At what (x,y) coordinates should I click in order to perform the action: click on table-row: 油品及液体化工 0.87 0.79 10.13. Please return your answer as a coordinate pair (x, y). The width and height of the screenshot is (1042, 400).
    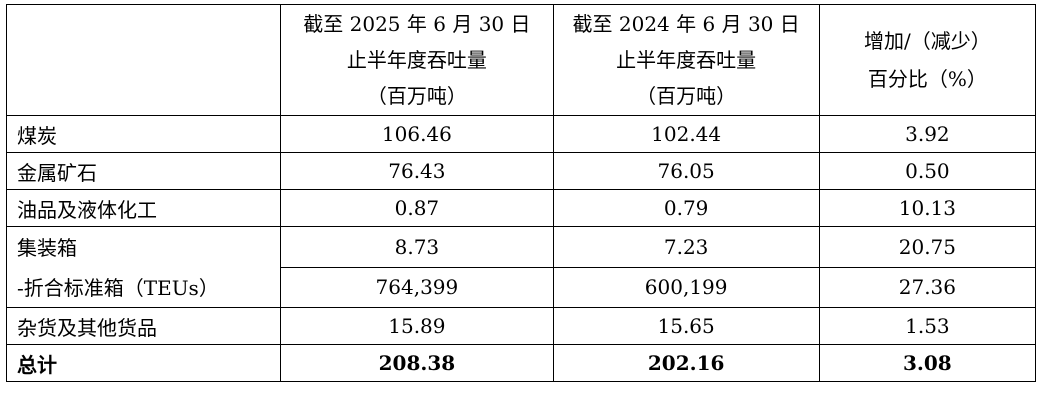
    Looking at the image, I should click on (521, 208).